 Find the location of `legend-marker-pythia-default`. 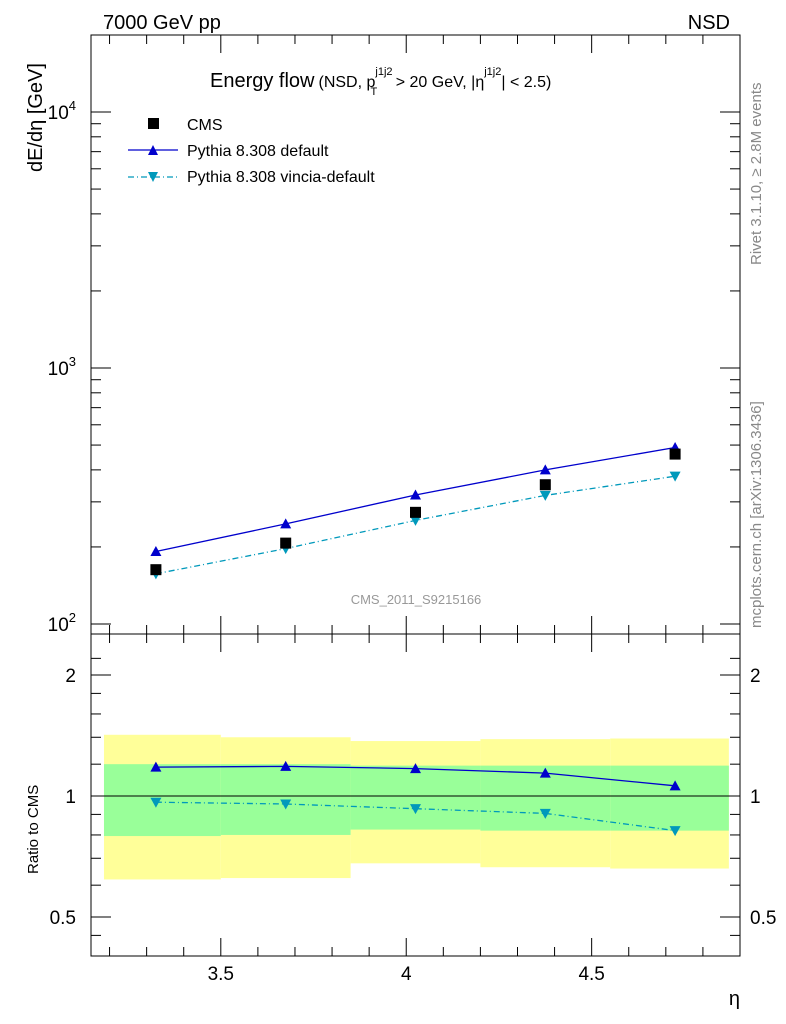

legend-marker-pythia-default is located at coordinates (153, 150).